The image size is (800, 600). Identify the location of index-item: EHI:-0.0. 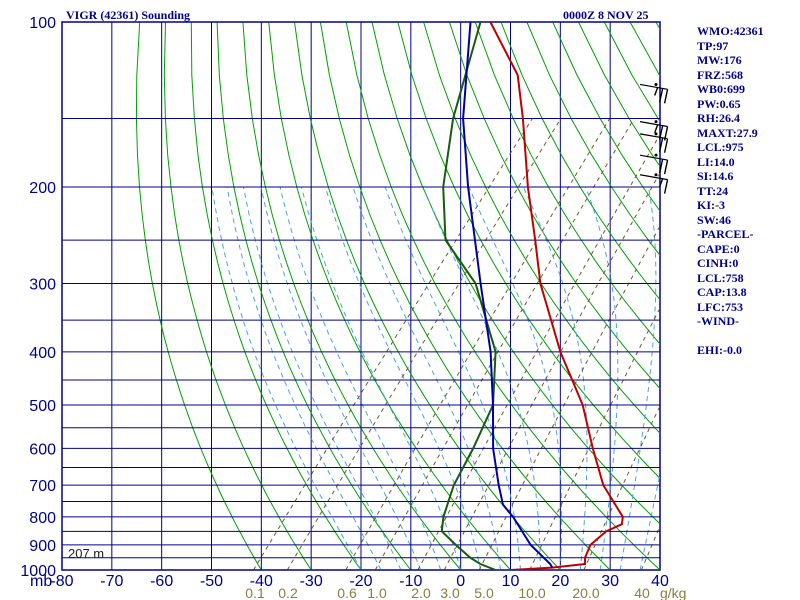
(719, 350).